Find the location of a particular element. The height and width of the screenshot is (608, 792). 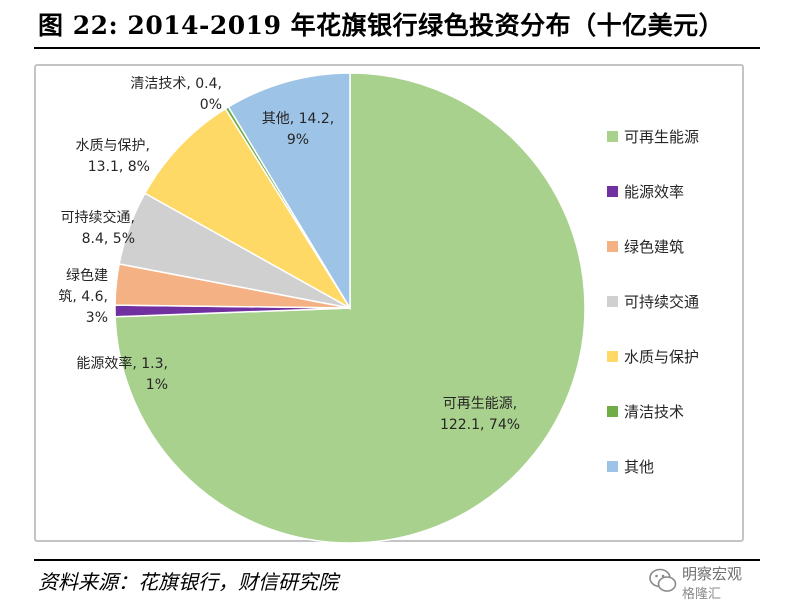

figure-title: 图 22: 2014-2019 年花旗银行绿色投资分布（十亿美元） is located at coordinates (381, 25).